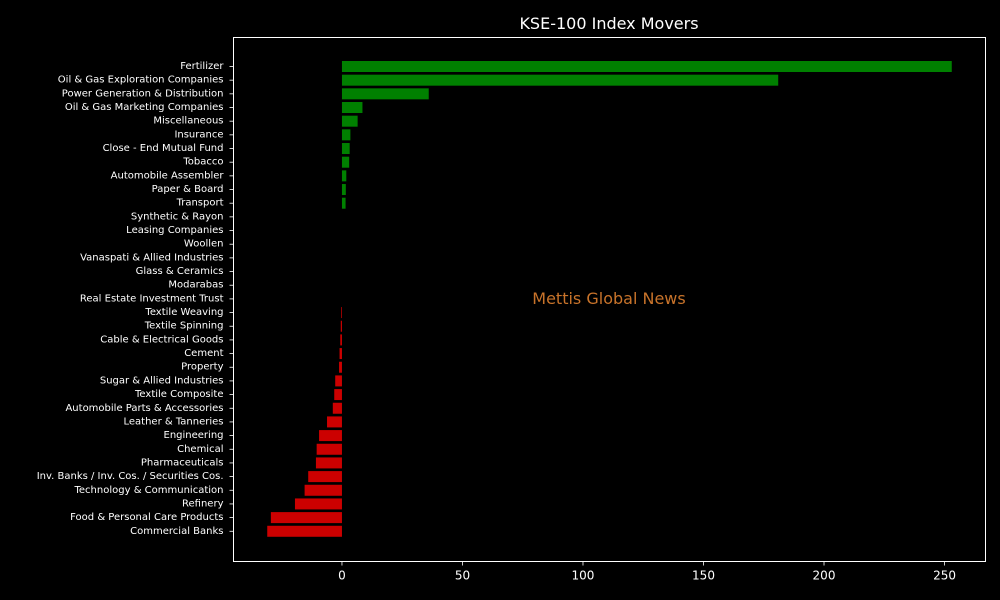 The height and width of the screenshot is (600, 1000). Describe the element at coordinates (152, 298) in the screenshot. I see `category-label: Real Estate Investment Trust` at that location.